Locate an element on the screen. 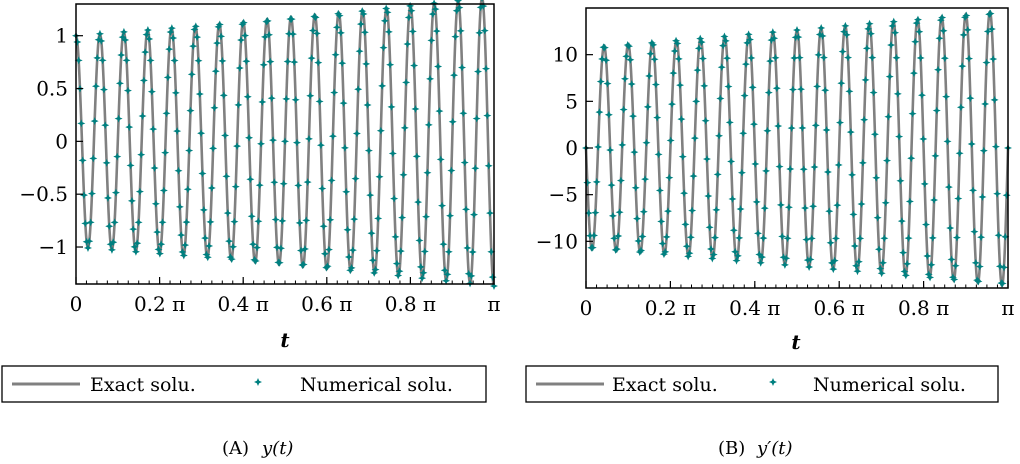 The width and height of the screenshot is (1020, 464). panel-a-x-axis-title: t is located at coordinates (285, 340).